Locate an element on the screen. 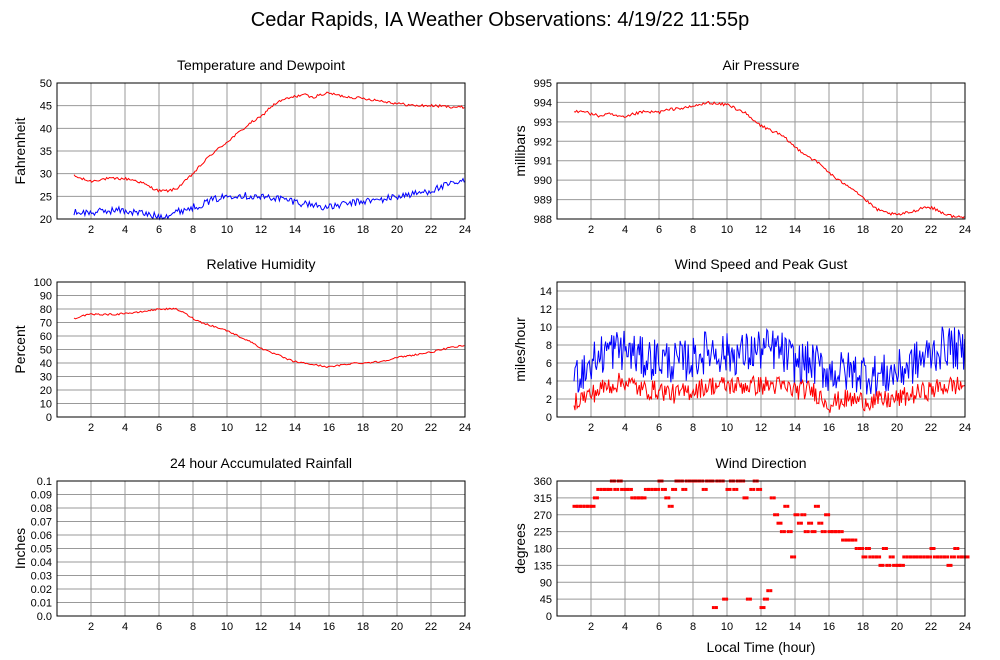  chart-title: Wind Speed and Peak Gust is located at coordinates (761, 264).